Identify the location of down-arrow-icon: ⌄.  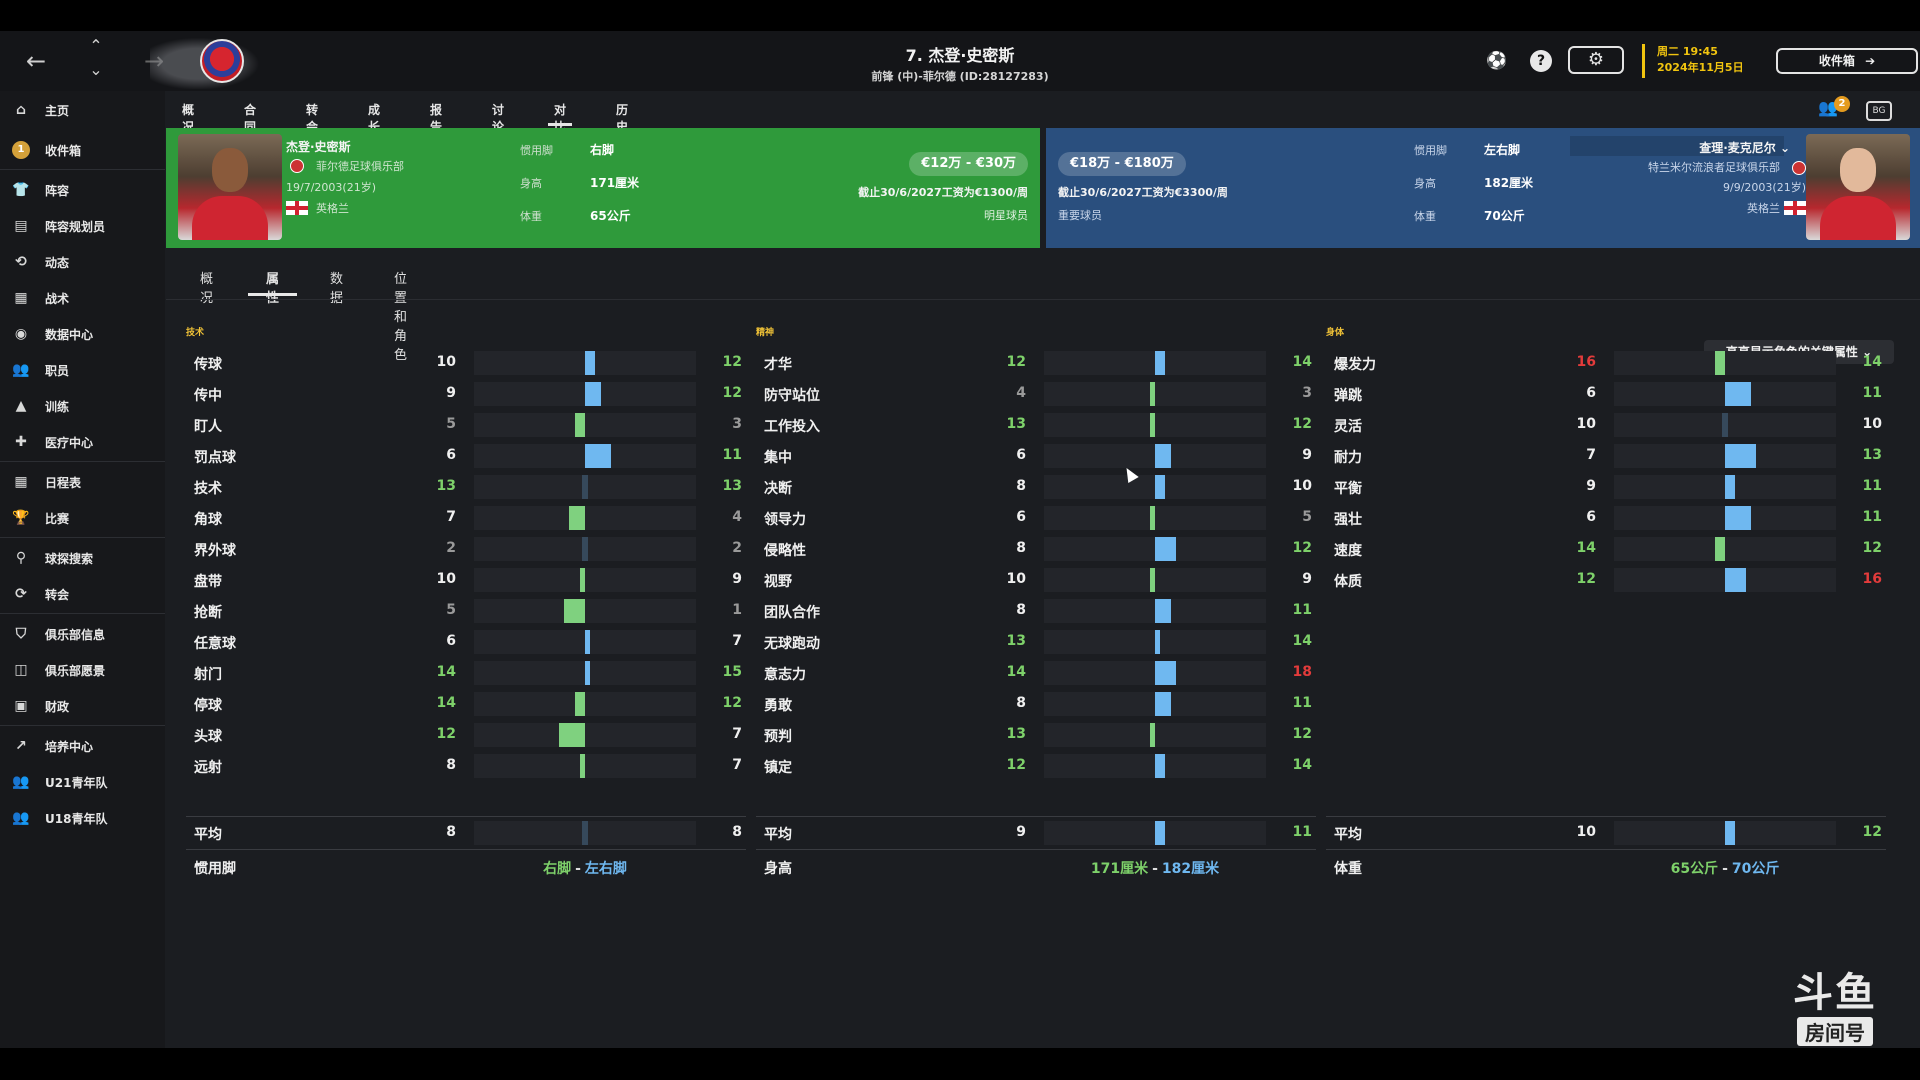
(96, 69).